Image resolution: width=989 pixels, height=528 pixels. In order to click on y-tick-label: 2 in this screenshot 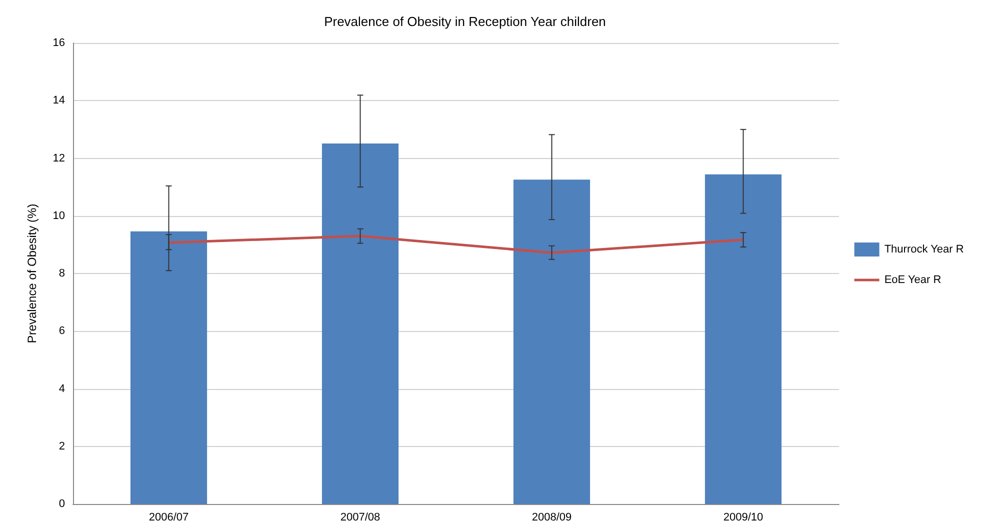, I will do `click(61, 446)`.